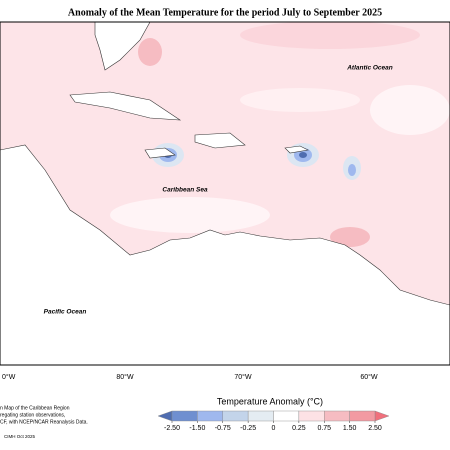 This screenshot has width=450, height=450. What do you see at coordinates (32, 415) in the screenshot?
I see `footer-line: regating station observations,` at bounding box center [32, 415].